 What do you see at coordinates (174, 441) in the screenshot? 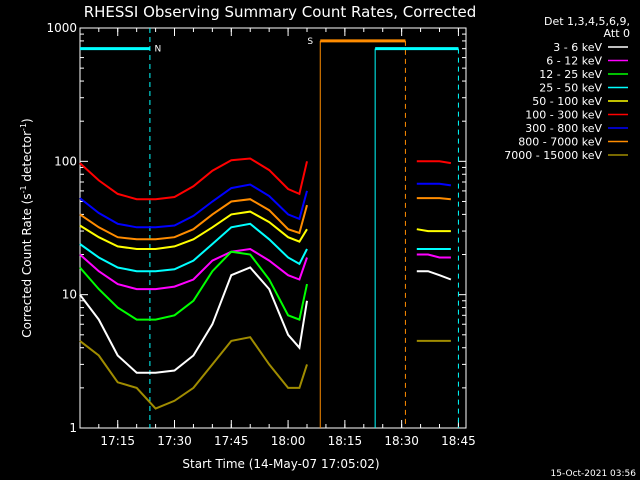
I see `x-tick-label: 17:30` at bounding box center [174, 441].